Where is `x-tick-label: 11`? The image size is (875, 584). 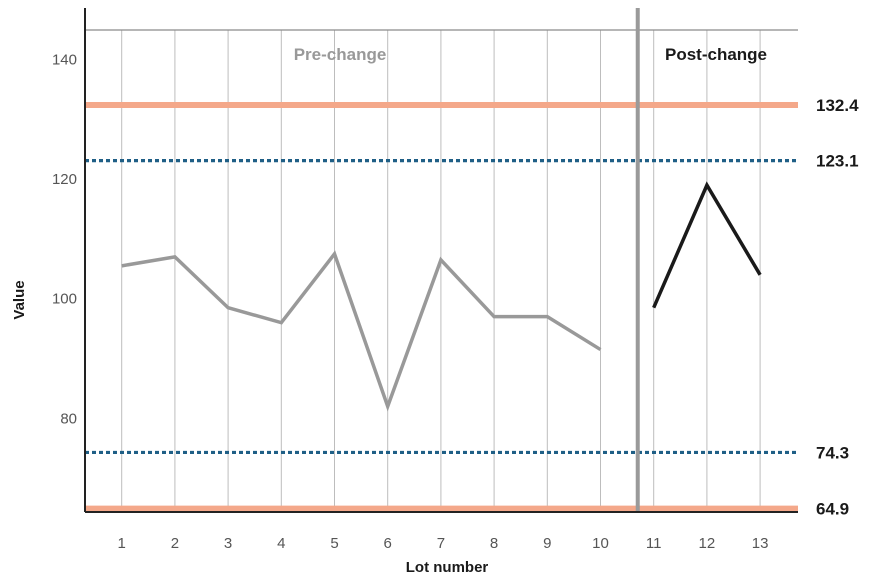 x-tick-label: 11 is located at coordinates (654, 543).